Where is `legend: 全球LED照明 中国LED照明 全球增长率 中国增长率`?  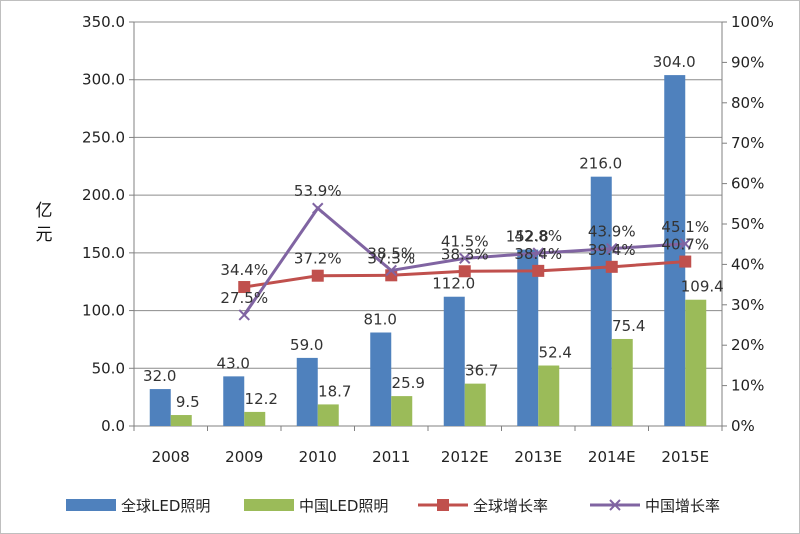 legend: 全球LED照明 中国LED照明 全球增长率 中国增长率 is located at coordinates (393, 506).